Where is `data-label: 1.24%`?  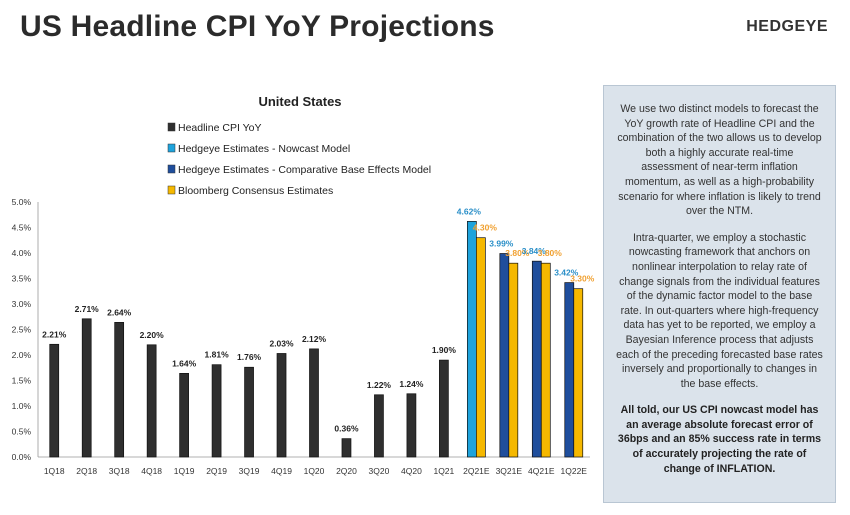 data-label: 1.24% is located at coordinates (411, 384).